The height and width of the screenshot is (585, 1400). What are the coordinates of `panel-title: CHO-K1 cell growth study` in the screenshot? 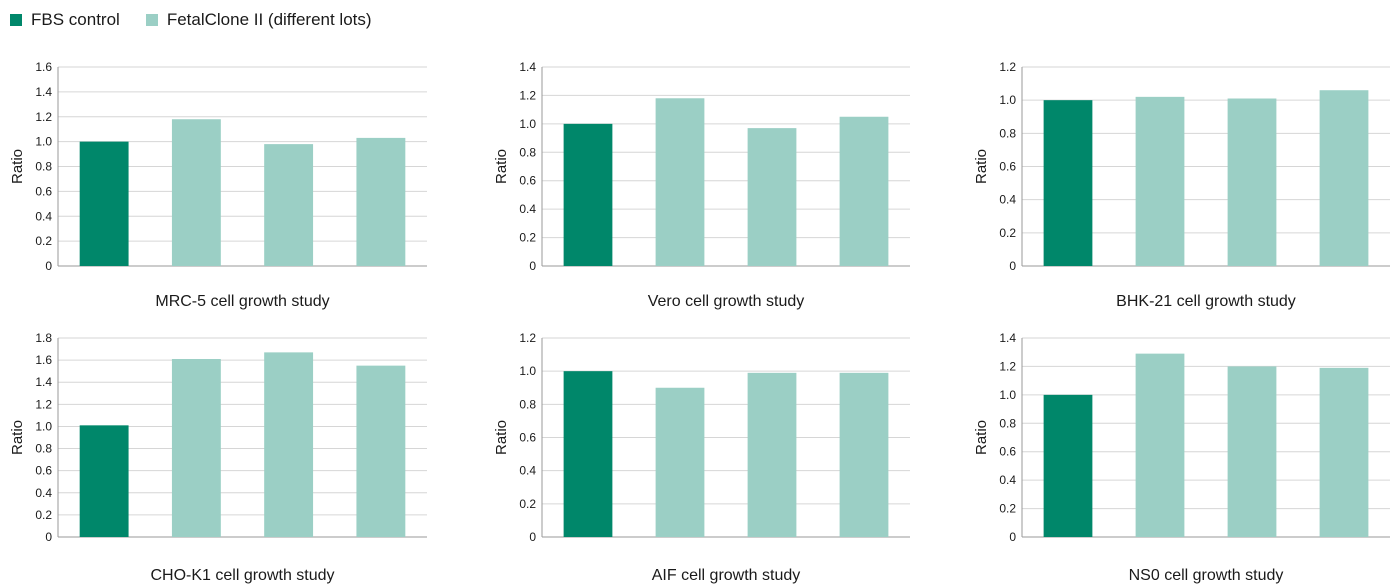 It's located at (242, 575).